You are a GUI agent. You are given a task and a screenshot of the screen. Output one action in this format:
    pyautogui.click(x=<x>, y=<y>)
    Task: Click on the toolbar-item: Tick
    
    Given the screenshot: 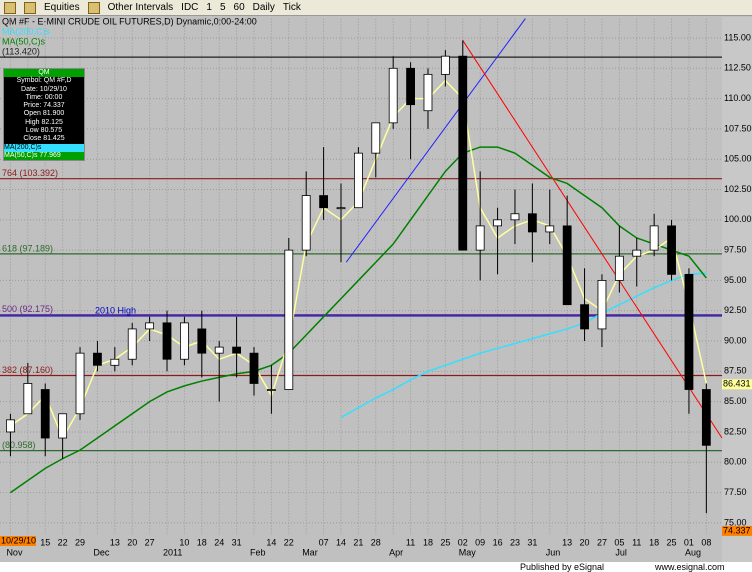 What is the action you would take?
    pyautogui.click(x=291, y=7)
    